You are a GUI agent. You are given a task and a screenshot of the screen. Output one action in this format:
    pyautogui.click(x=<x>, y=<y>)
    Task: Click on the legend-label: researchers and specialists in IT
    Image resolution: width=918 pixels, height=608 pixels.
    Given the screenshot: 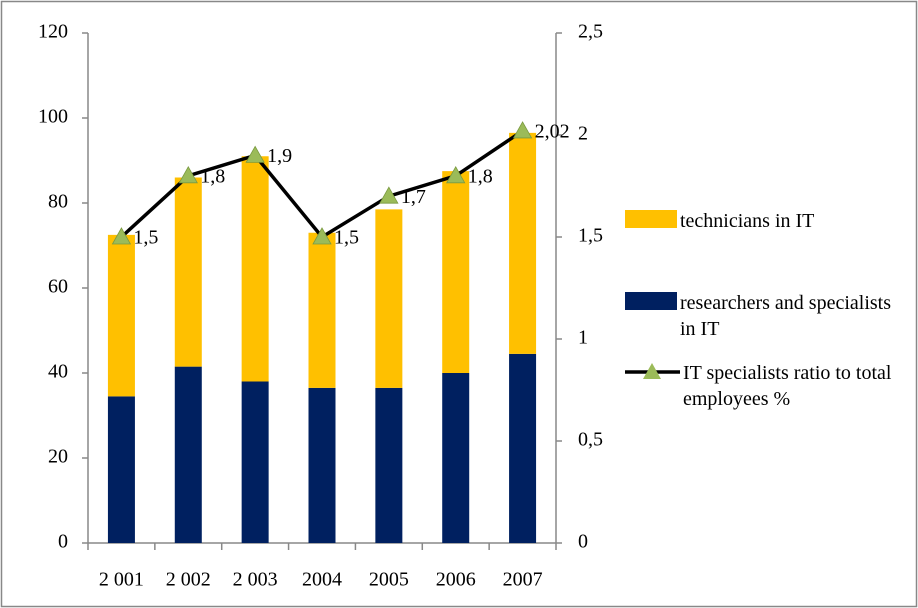 What is the action you would take?
    pyautogui.click(x=786, y=316)
    